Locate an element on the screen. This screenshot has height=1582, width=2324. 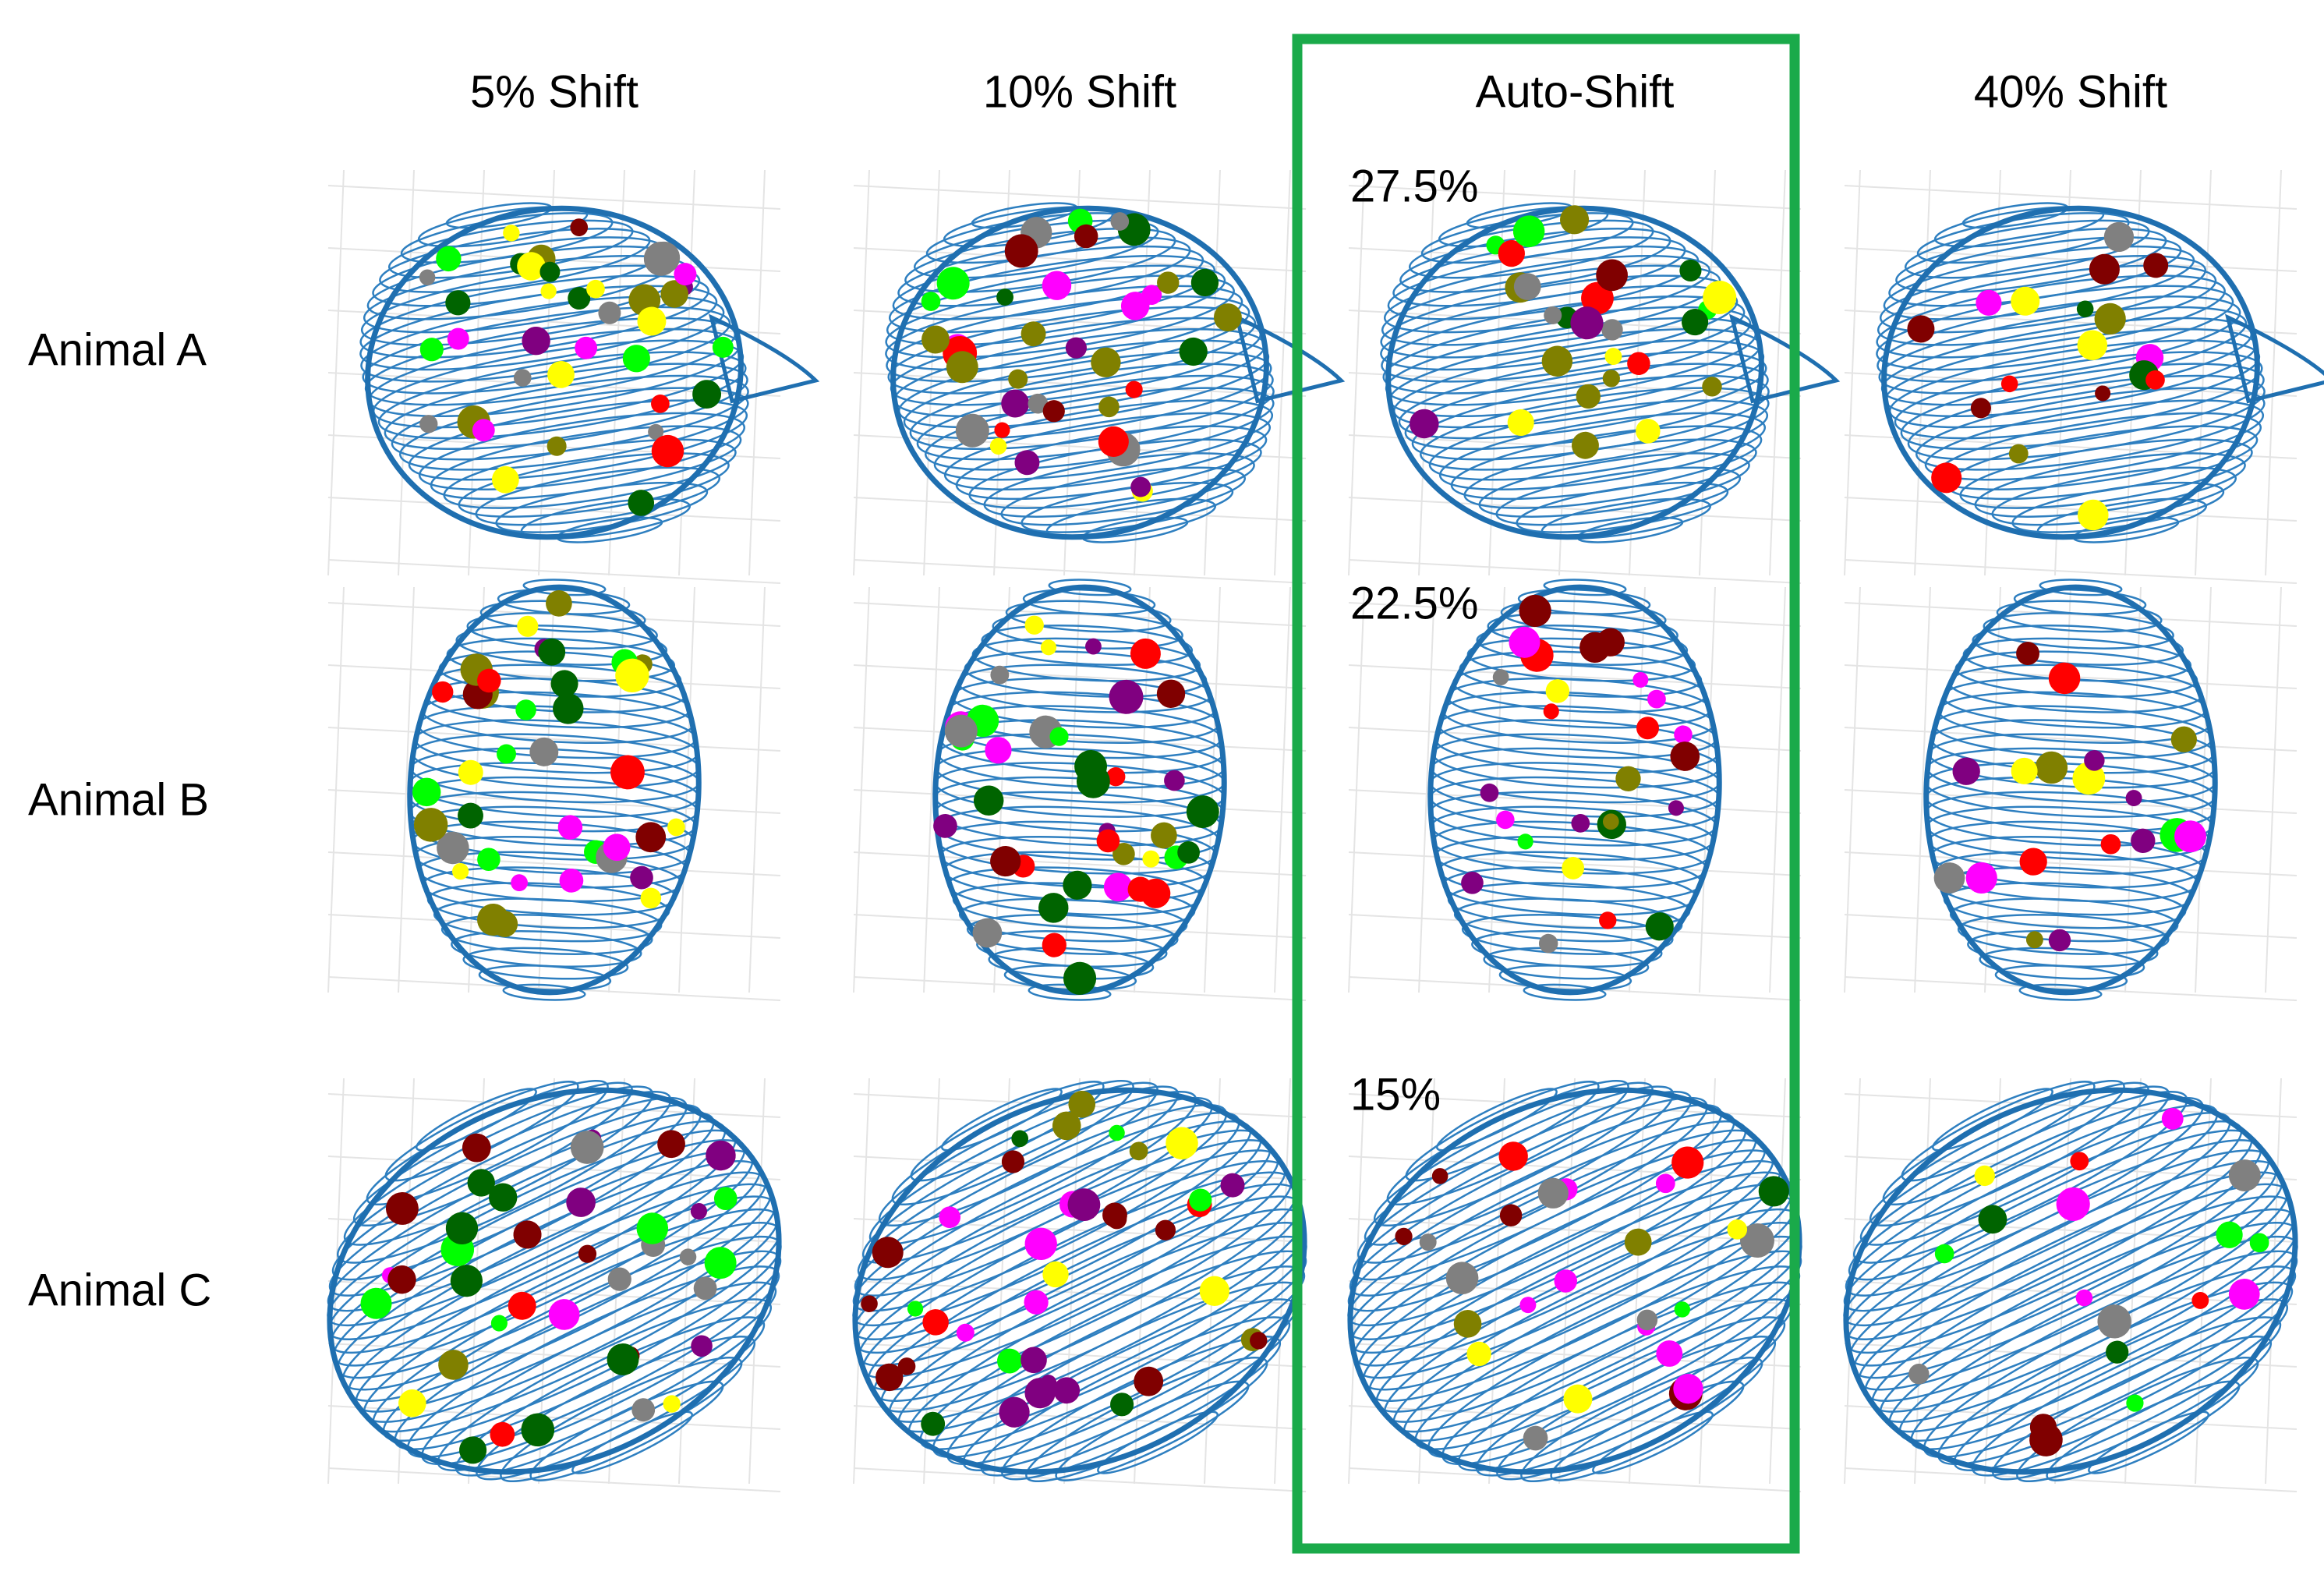
shift-value: 22.5% is located at coordinates (1414, 603).